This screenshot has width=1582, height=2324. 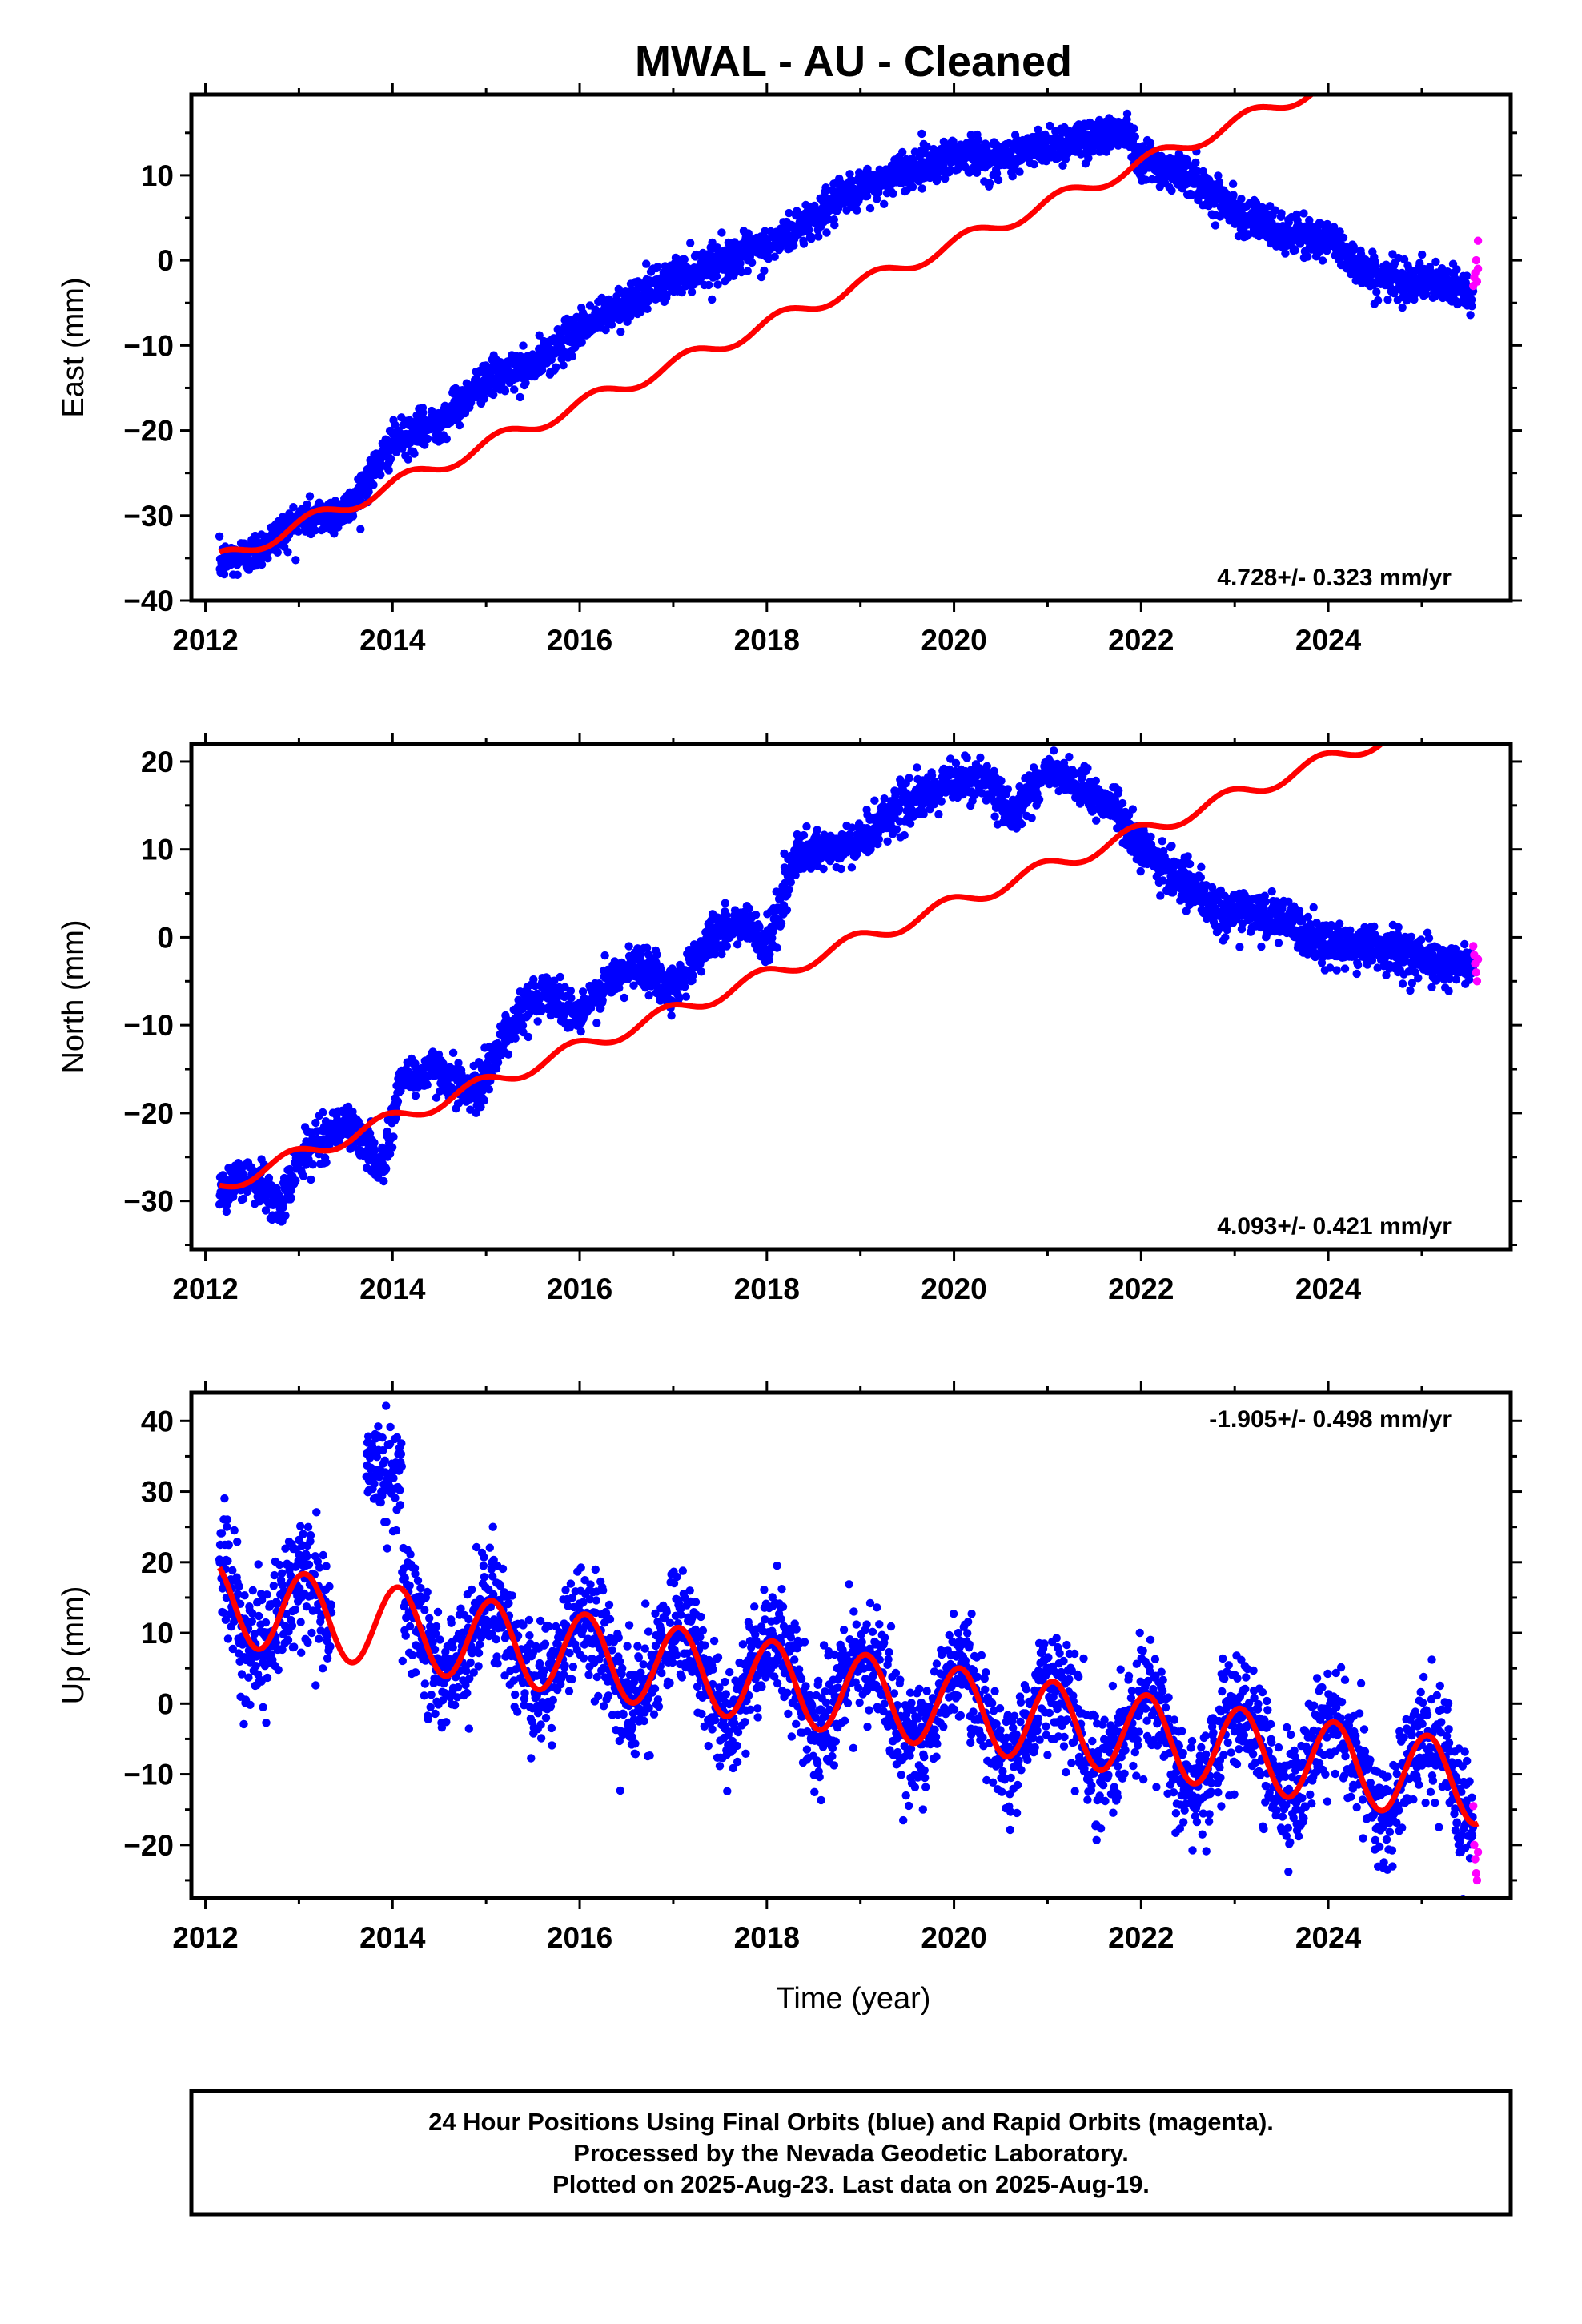 What do you see at coordinates (1141, 640) in the screenshot?
I see `east-x-tick-label: 2022` at bounding box center [1141, 640].